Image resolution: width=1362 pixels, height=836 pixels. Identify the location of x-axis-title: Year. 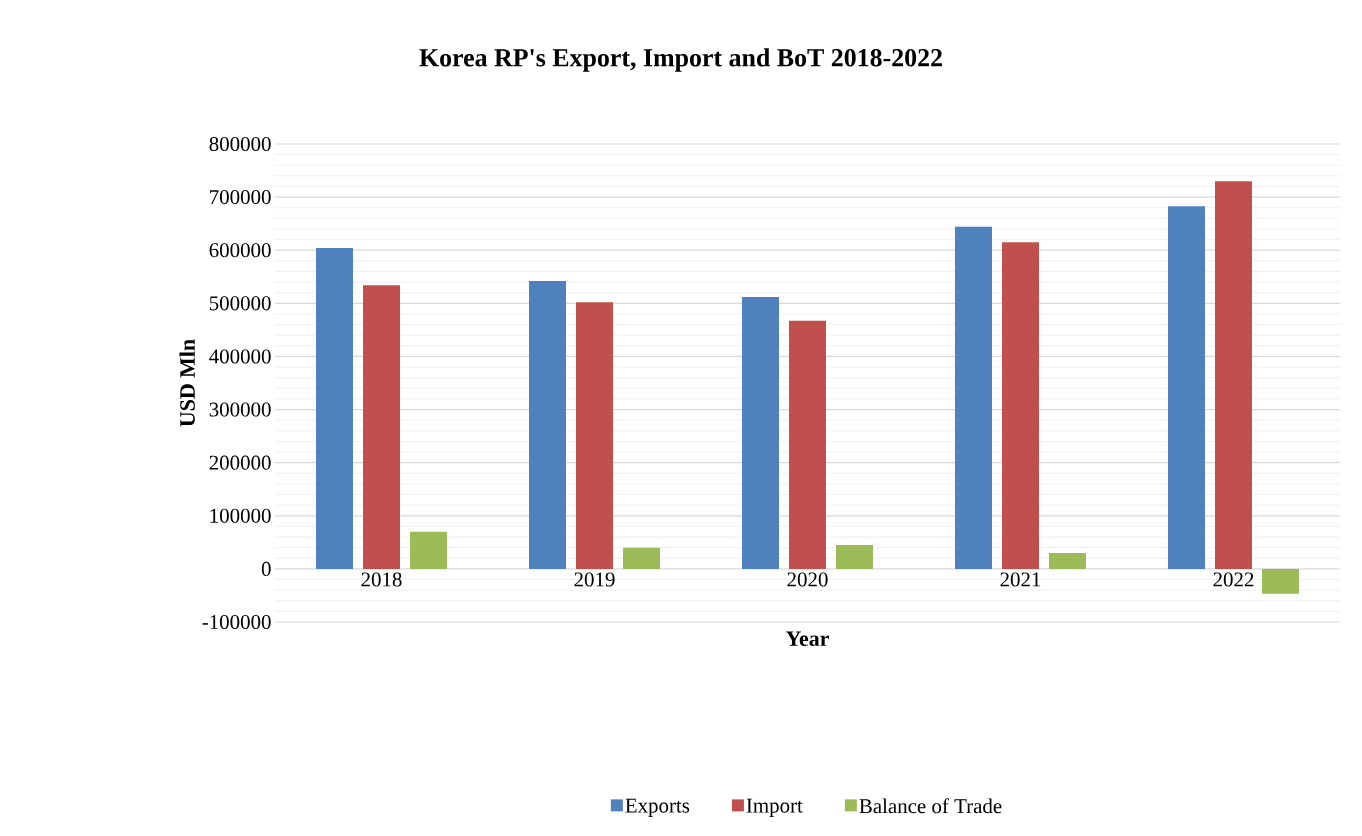
(807, 639).